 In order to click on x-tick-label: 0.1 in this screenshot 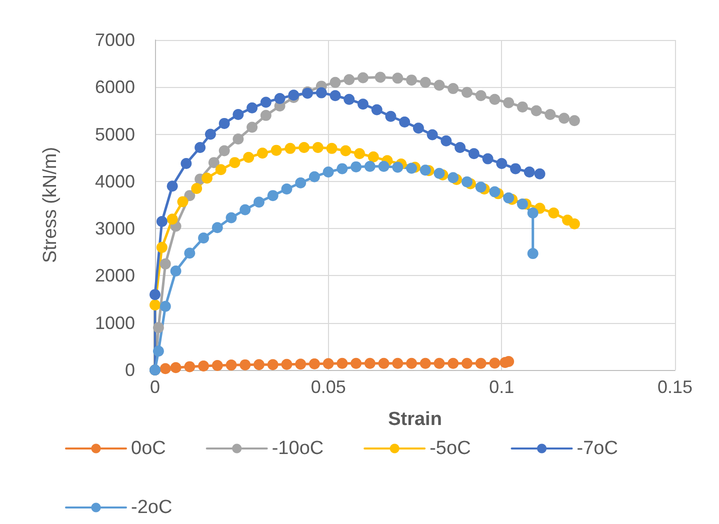, I will do `click(501, 387)`.